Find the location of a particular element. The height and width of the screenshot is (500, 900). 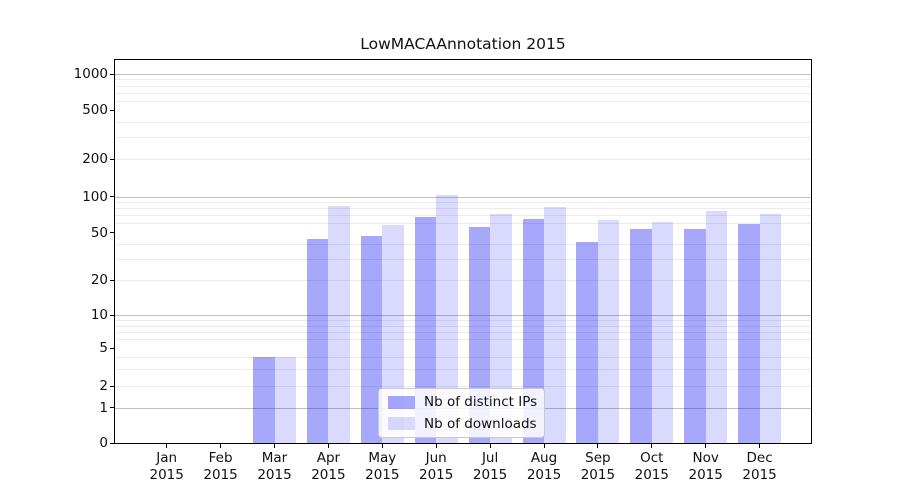

x-tick-month: Feb is located at coordinates (220, 458).